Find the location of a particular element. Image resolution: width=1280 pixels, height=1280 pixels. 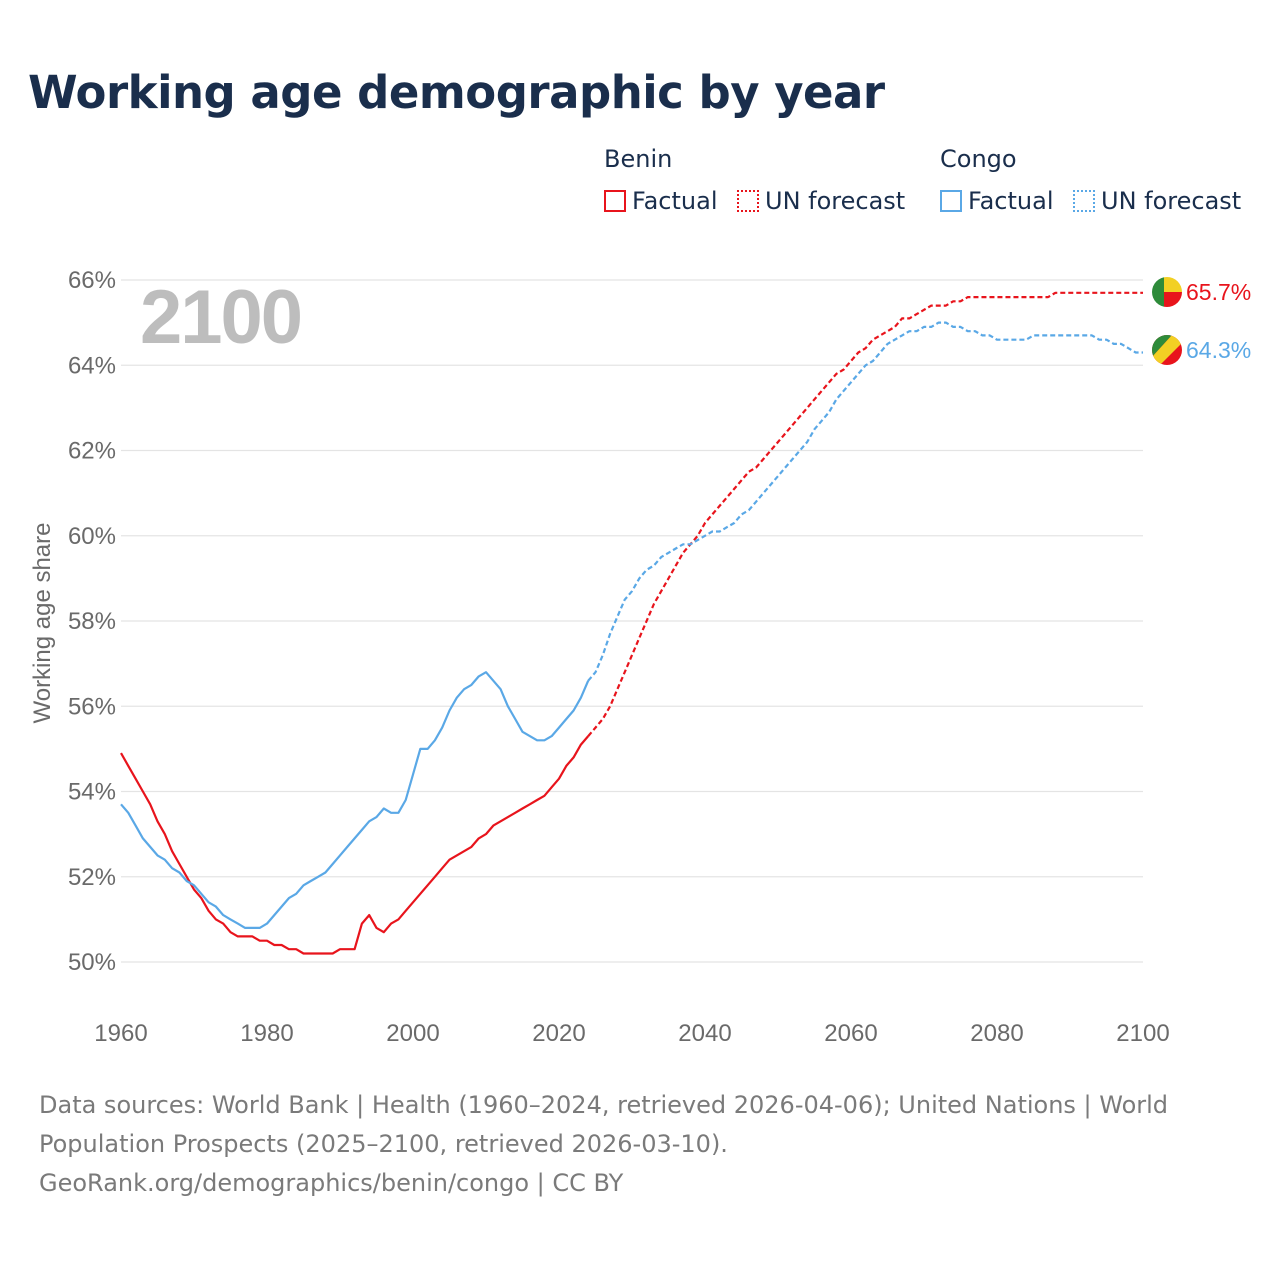

legend-item-congo-forecast: UN forecast is located at coordinates (1157, 201).